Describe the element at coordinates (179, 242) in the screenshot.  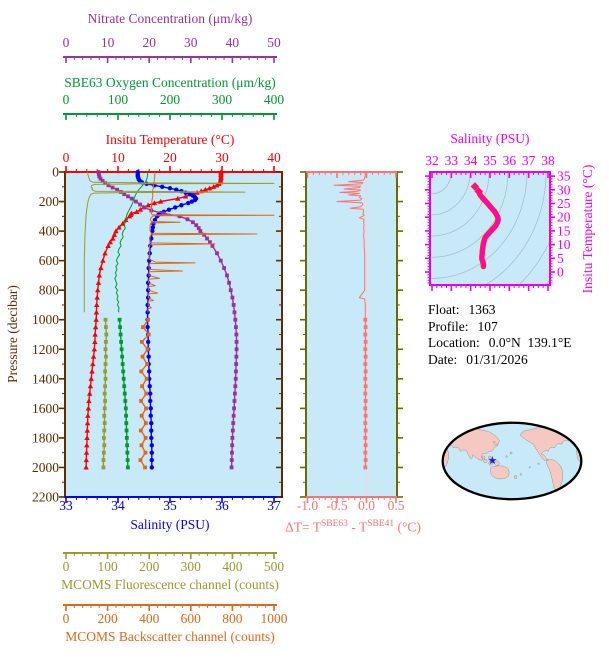
I see `series-fluorescence-ctd` at that location.